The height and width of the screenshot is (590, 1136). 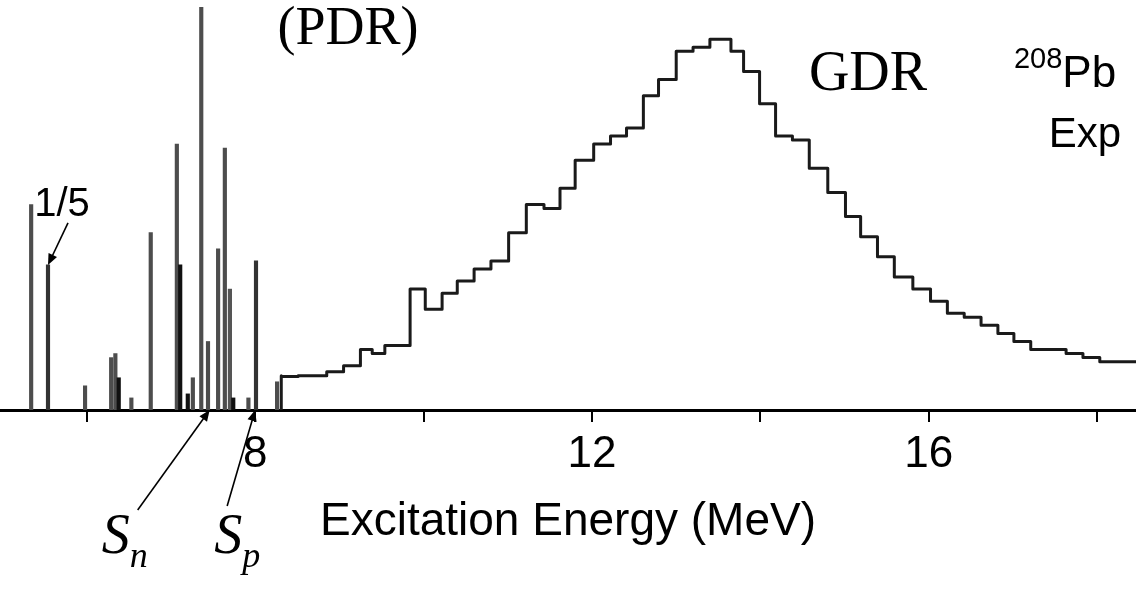 I want to click on annotation: 1/5, so click(x=62, y=201).